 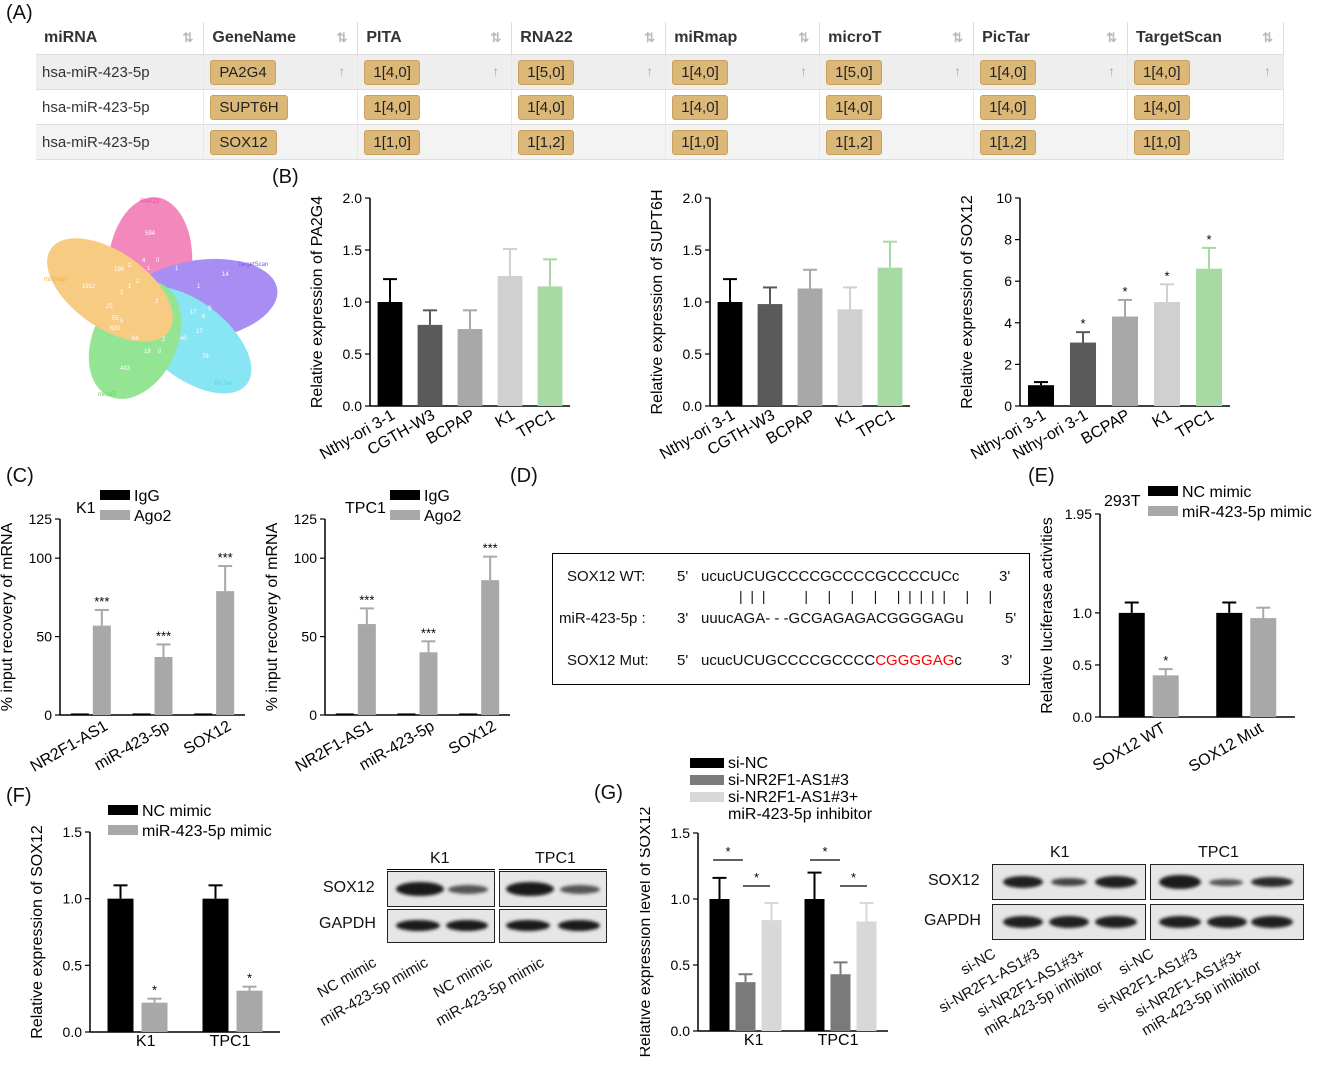 What do you see at coordinates (743, 38) in the screenshot?
I see `column-header: miRmap ⇅` at bounding box center [743, 38].